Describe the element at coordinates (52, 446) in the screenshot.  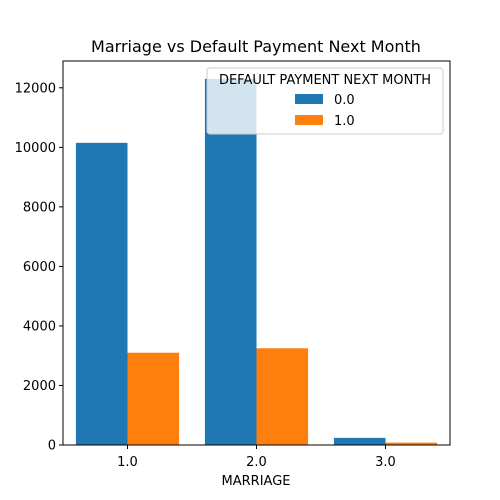
I see `y-tick-label: 0` at that location.